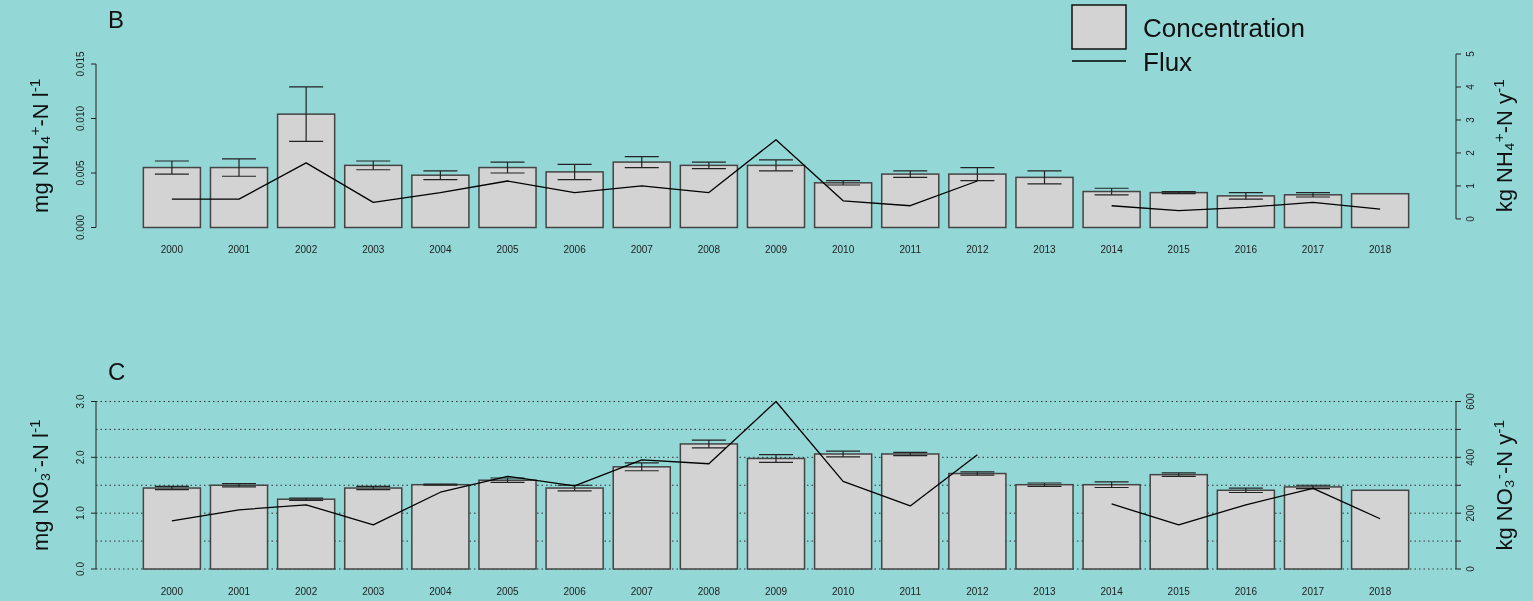 This screenshot has height=601, width=1533. Describe the element at coordinates (1470, 86) in the screenshot. I see `y2-tick-label: 4` at that location.